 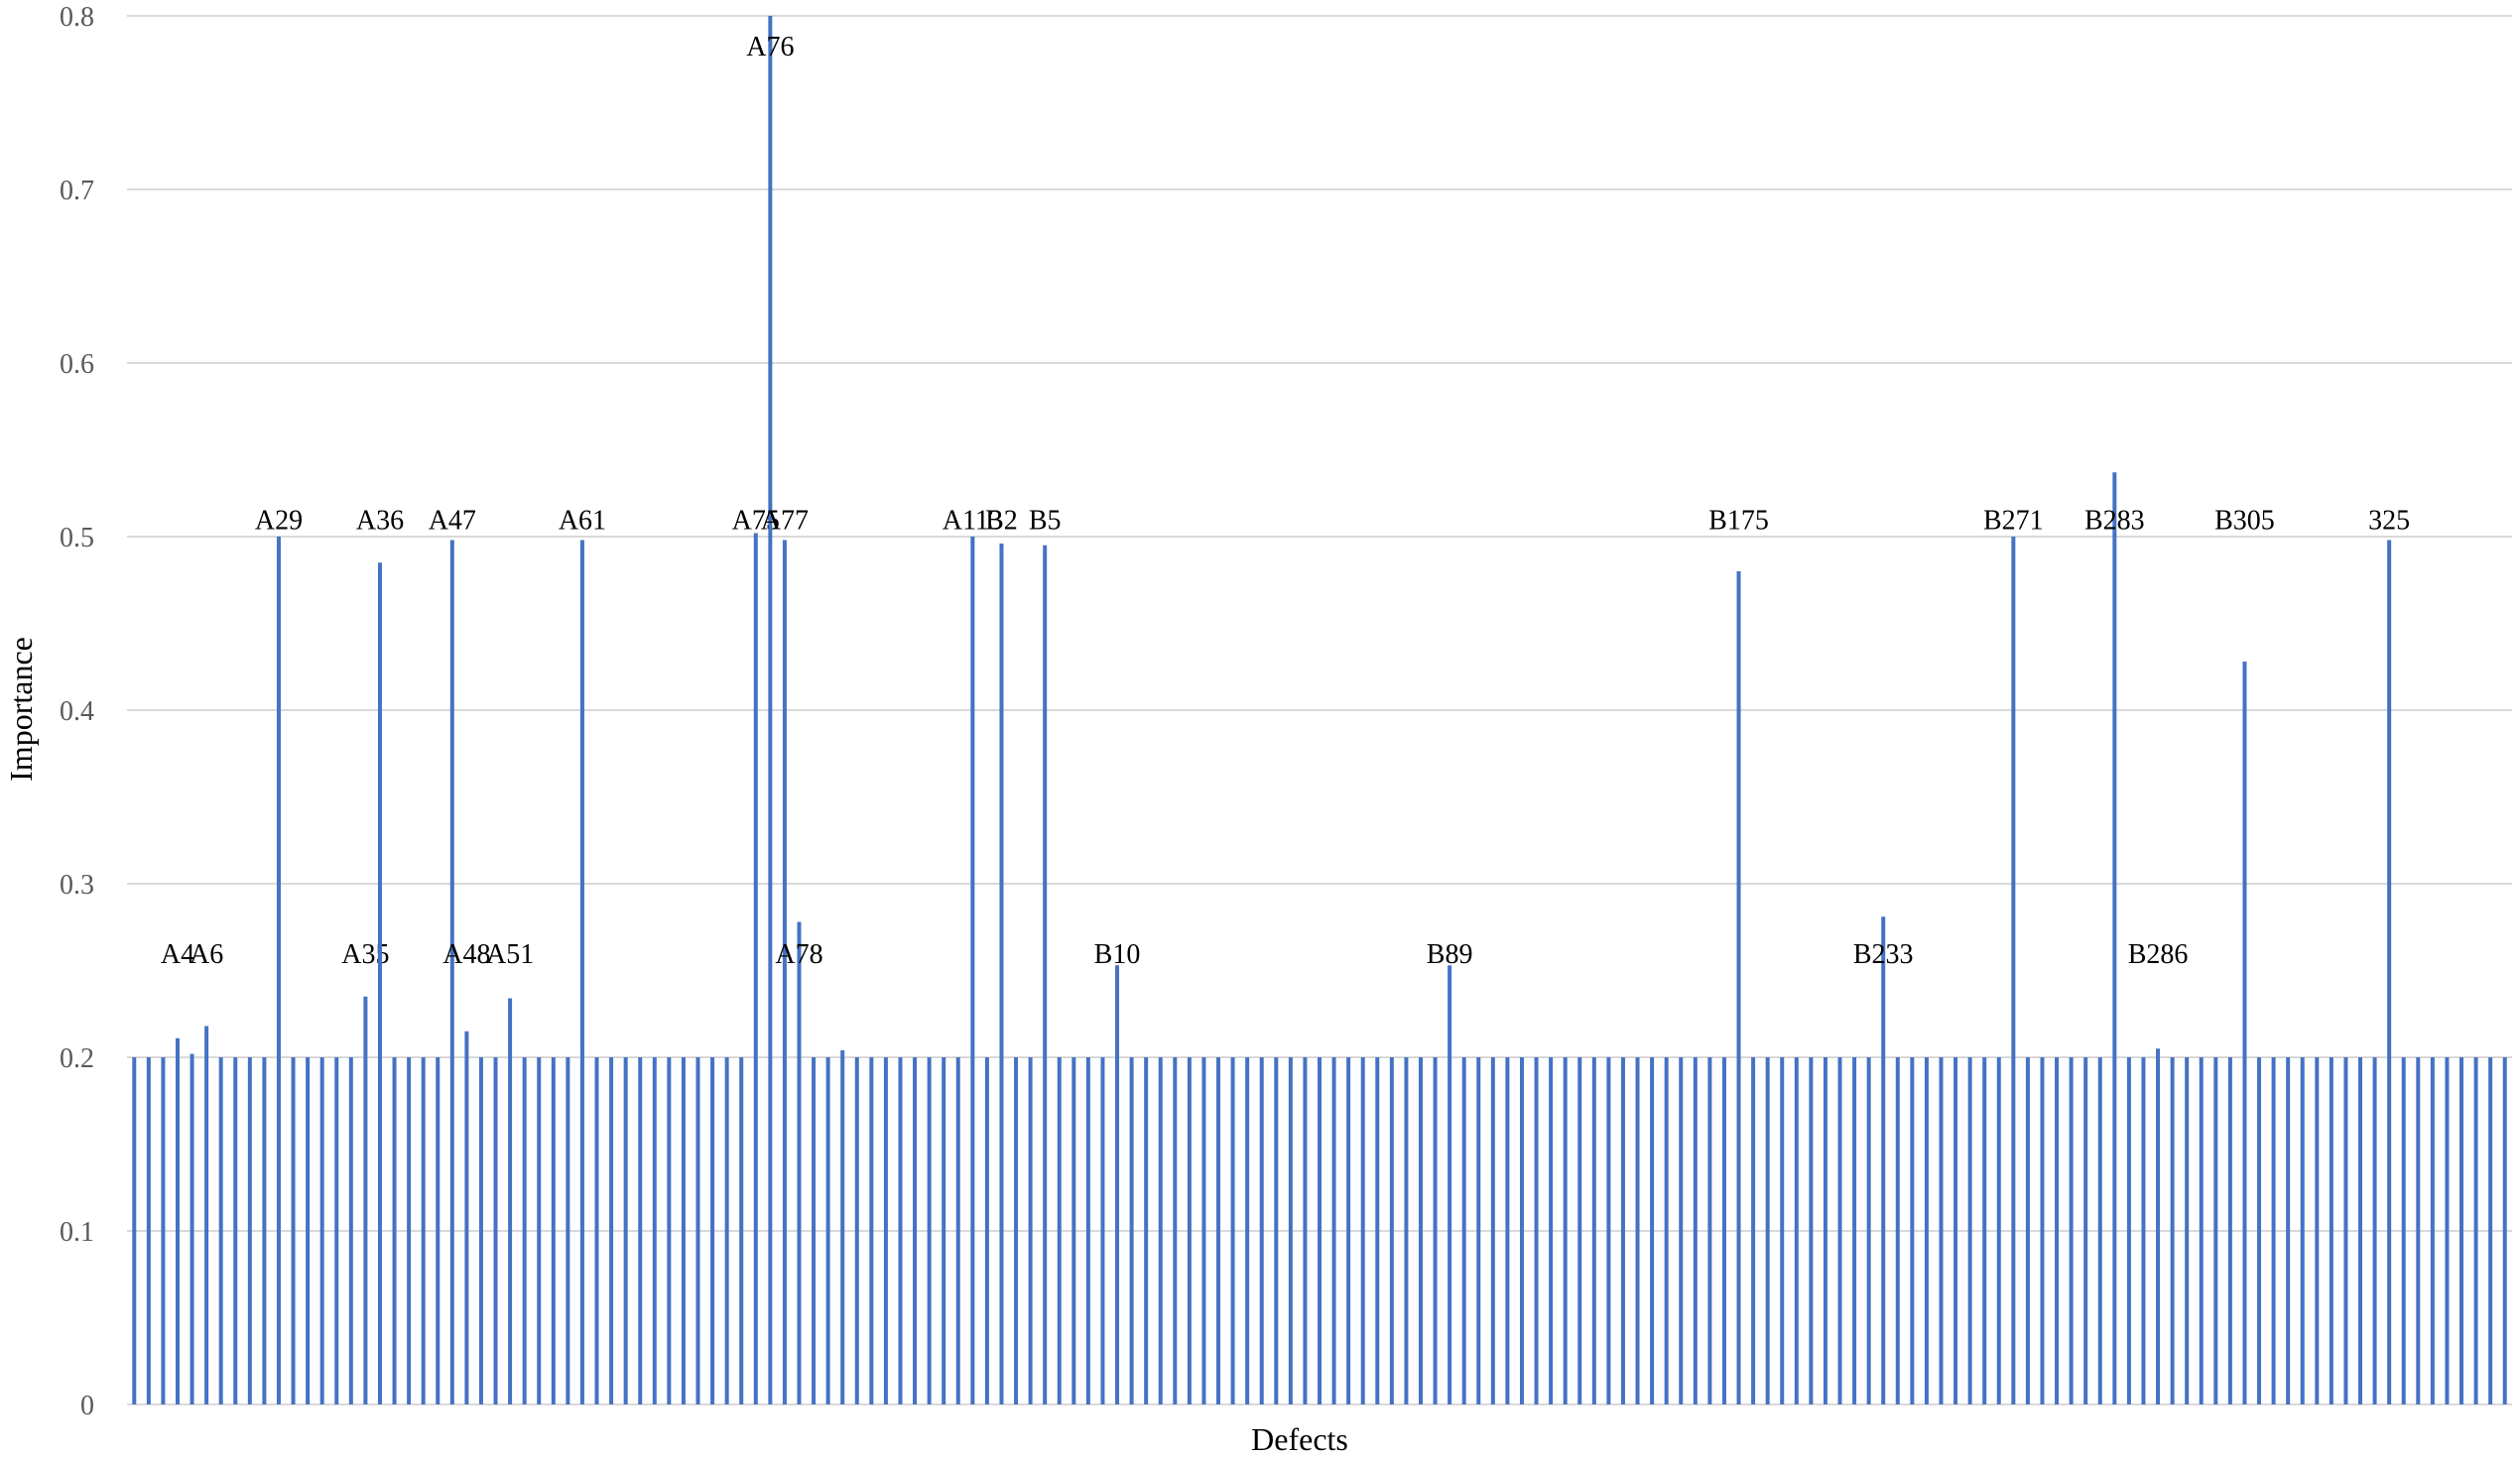 What do you see at coordinates (206, 954) in the screenshot?
I see `bar-label: A6` at bounding box center [206, 954].